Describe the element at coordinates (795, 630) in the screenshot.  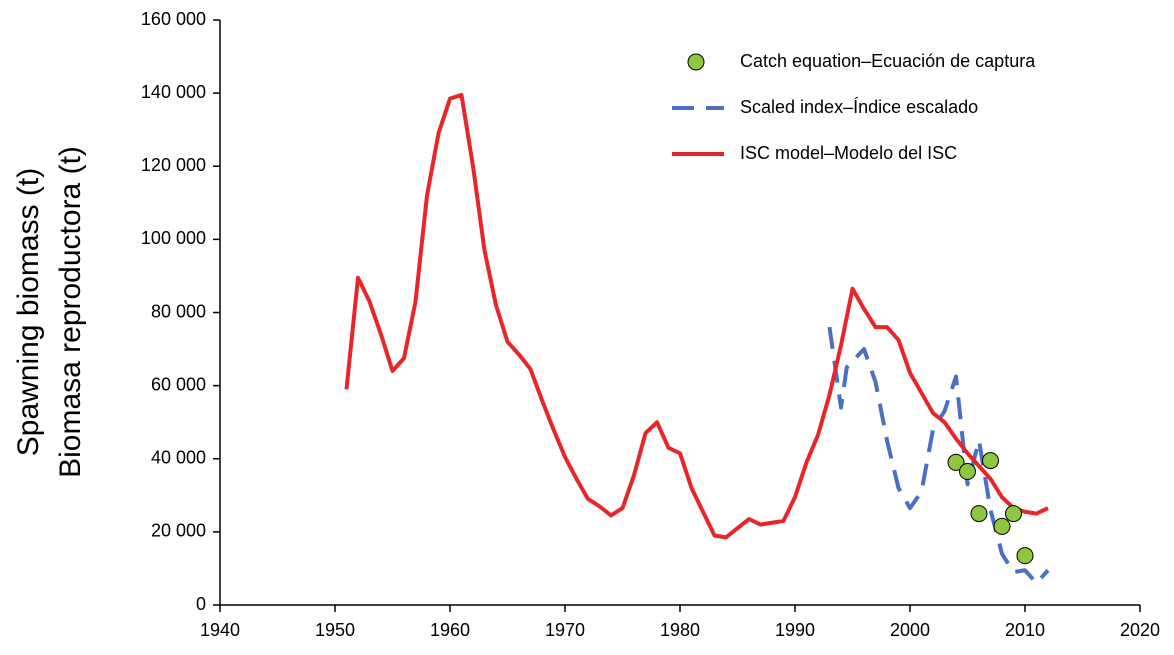
I see `x-tick-label: 1990` at that location.